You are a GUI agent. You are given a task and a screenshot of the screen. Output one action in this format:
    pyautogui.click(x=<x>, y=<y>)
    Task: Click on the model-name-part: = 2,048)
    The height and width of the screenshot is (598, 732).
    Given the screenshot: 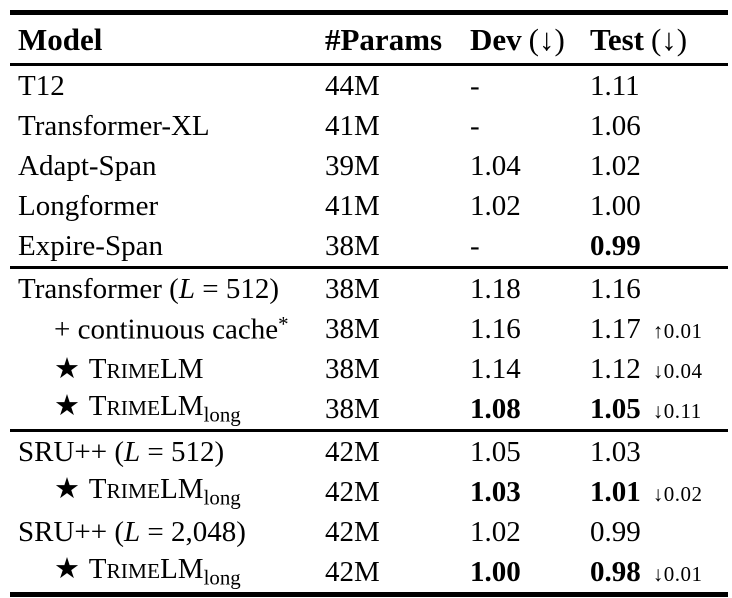 What is the action you would take?
    pyautogui.click(x=193, y=532)
    